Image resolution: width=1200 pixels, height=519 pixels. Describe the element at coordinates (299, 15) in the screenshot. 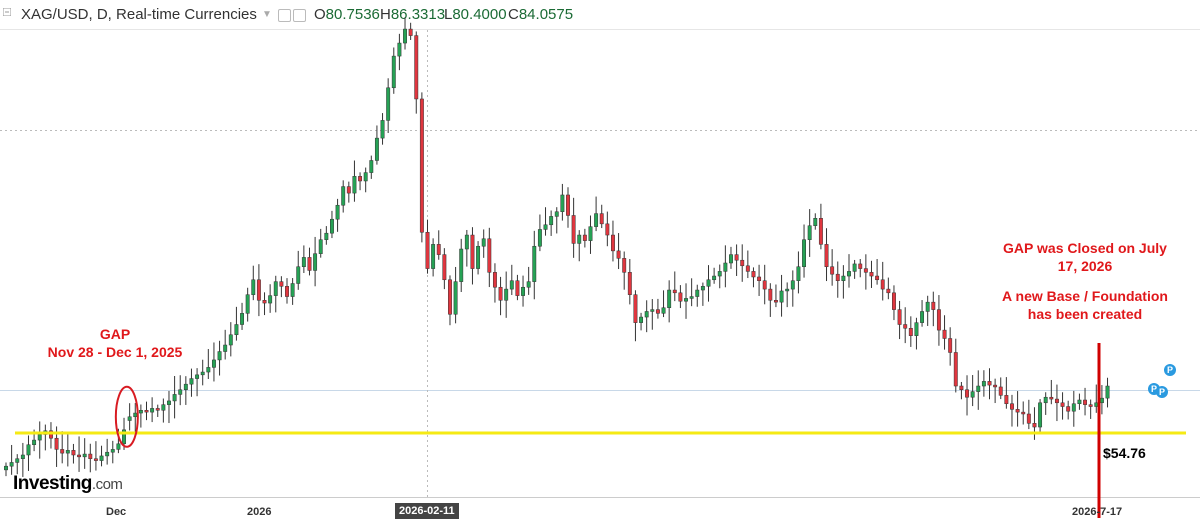

I see `hide-icon` at that location.